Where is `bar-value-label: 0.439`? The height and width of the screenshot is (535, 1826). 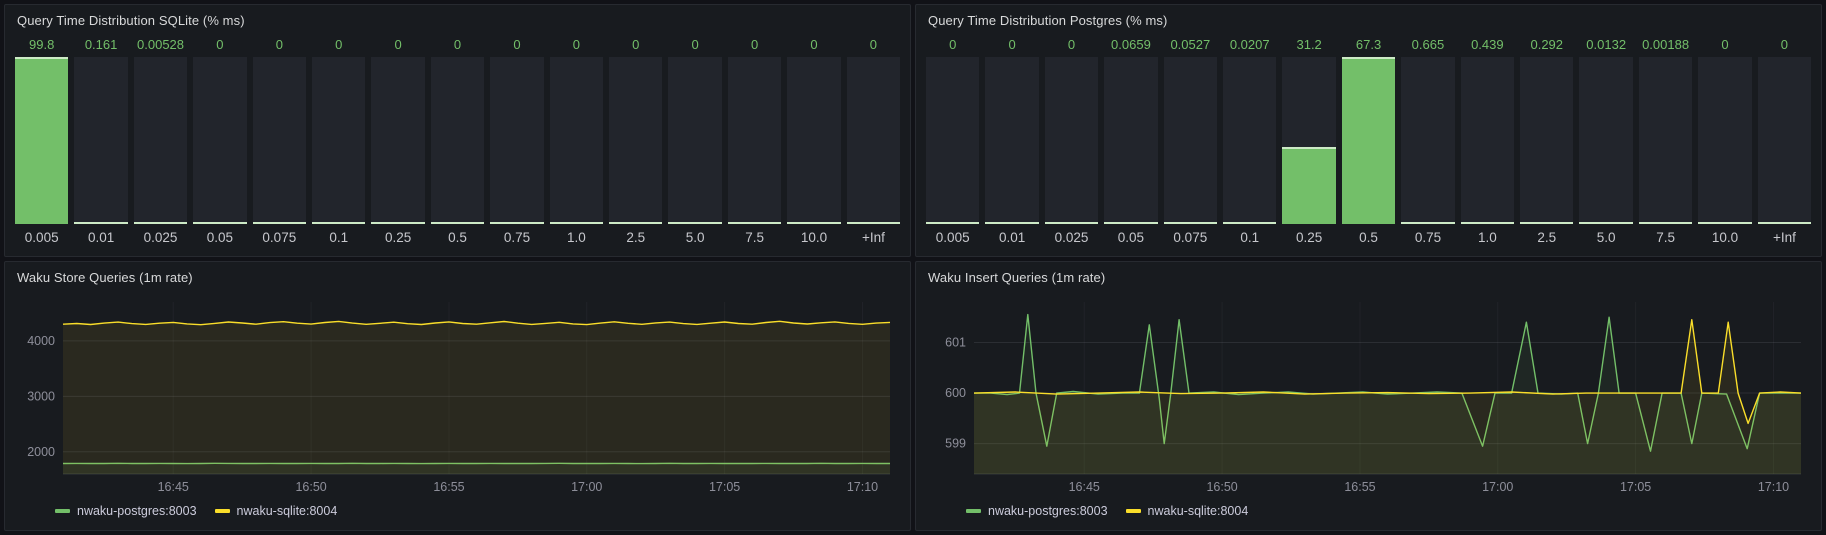
bar-value-label: 0.439 is located at coordinates (1487, 44).